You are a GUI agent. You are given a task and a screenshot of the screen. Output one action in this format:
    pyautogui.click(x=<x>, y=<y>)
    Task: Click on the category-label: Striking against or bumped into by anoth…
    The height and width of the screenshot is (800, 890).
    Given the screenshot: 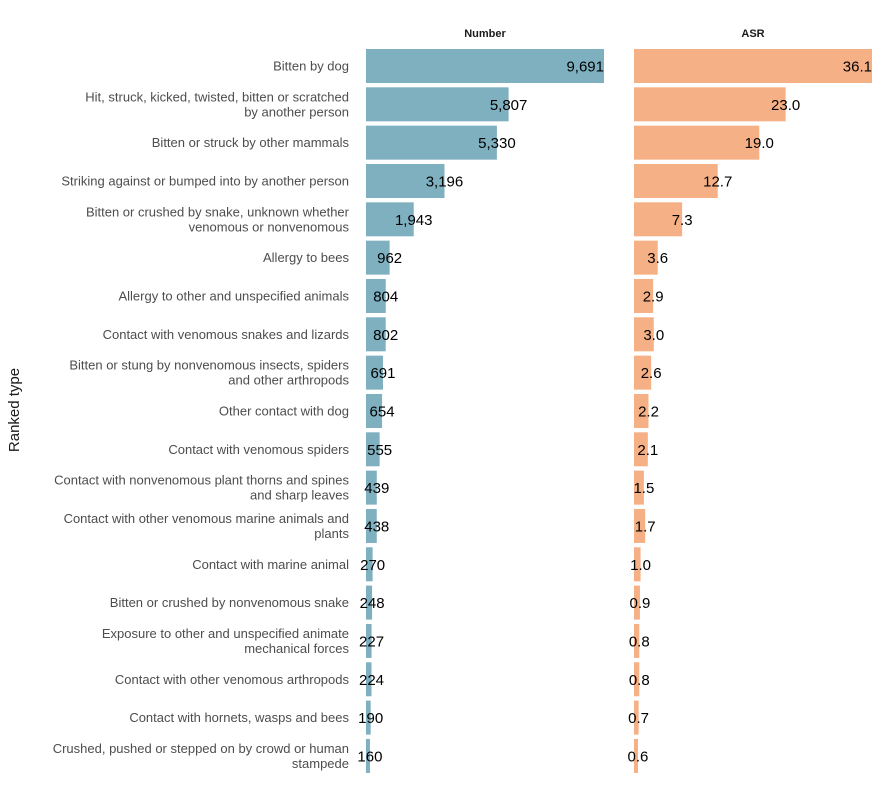 What is the action you would take?
    pyautogui.click(x=205, y=180)
    